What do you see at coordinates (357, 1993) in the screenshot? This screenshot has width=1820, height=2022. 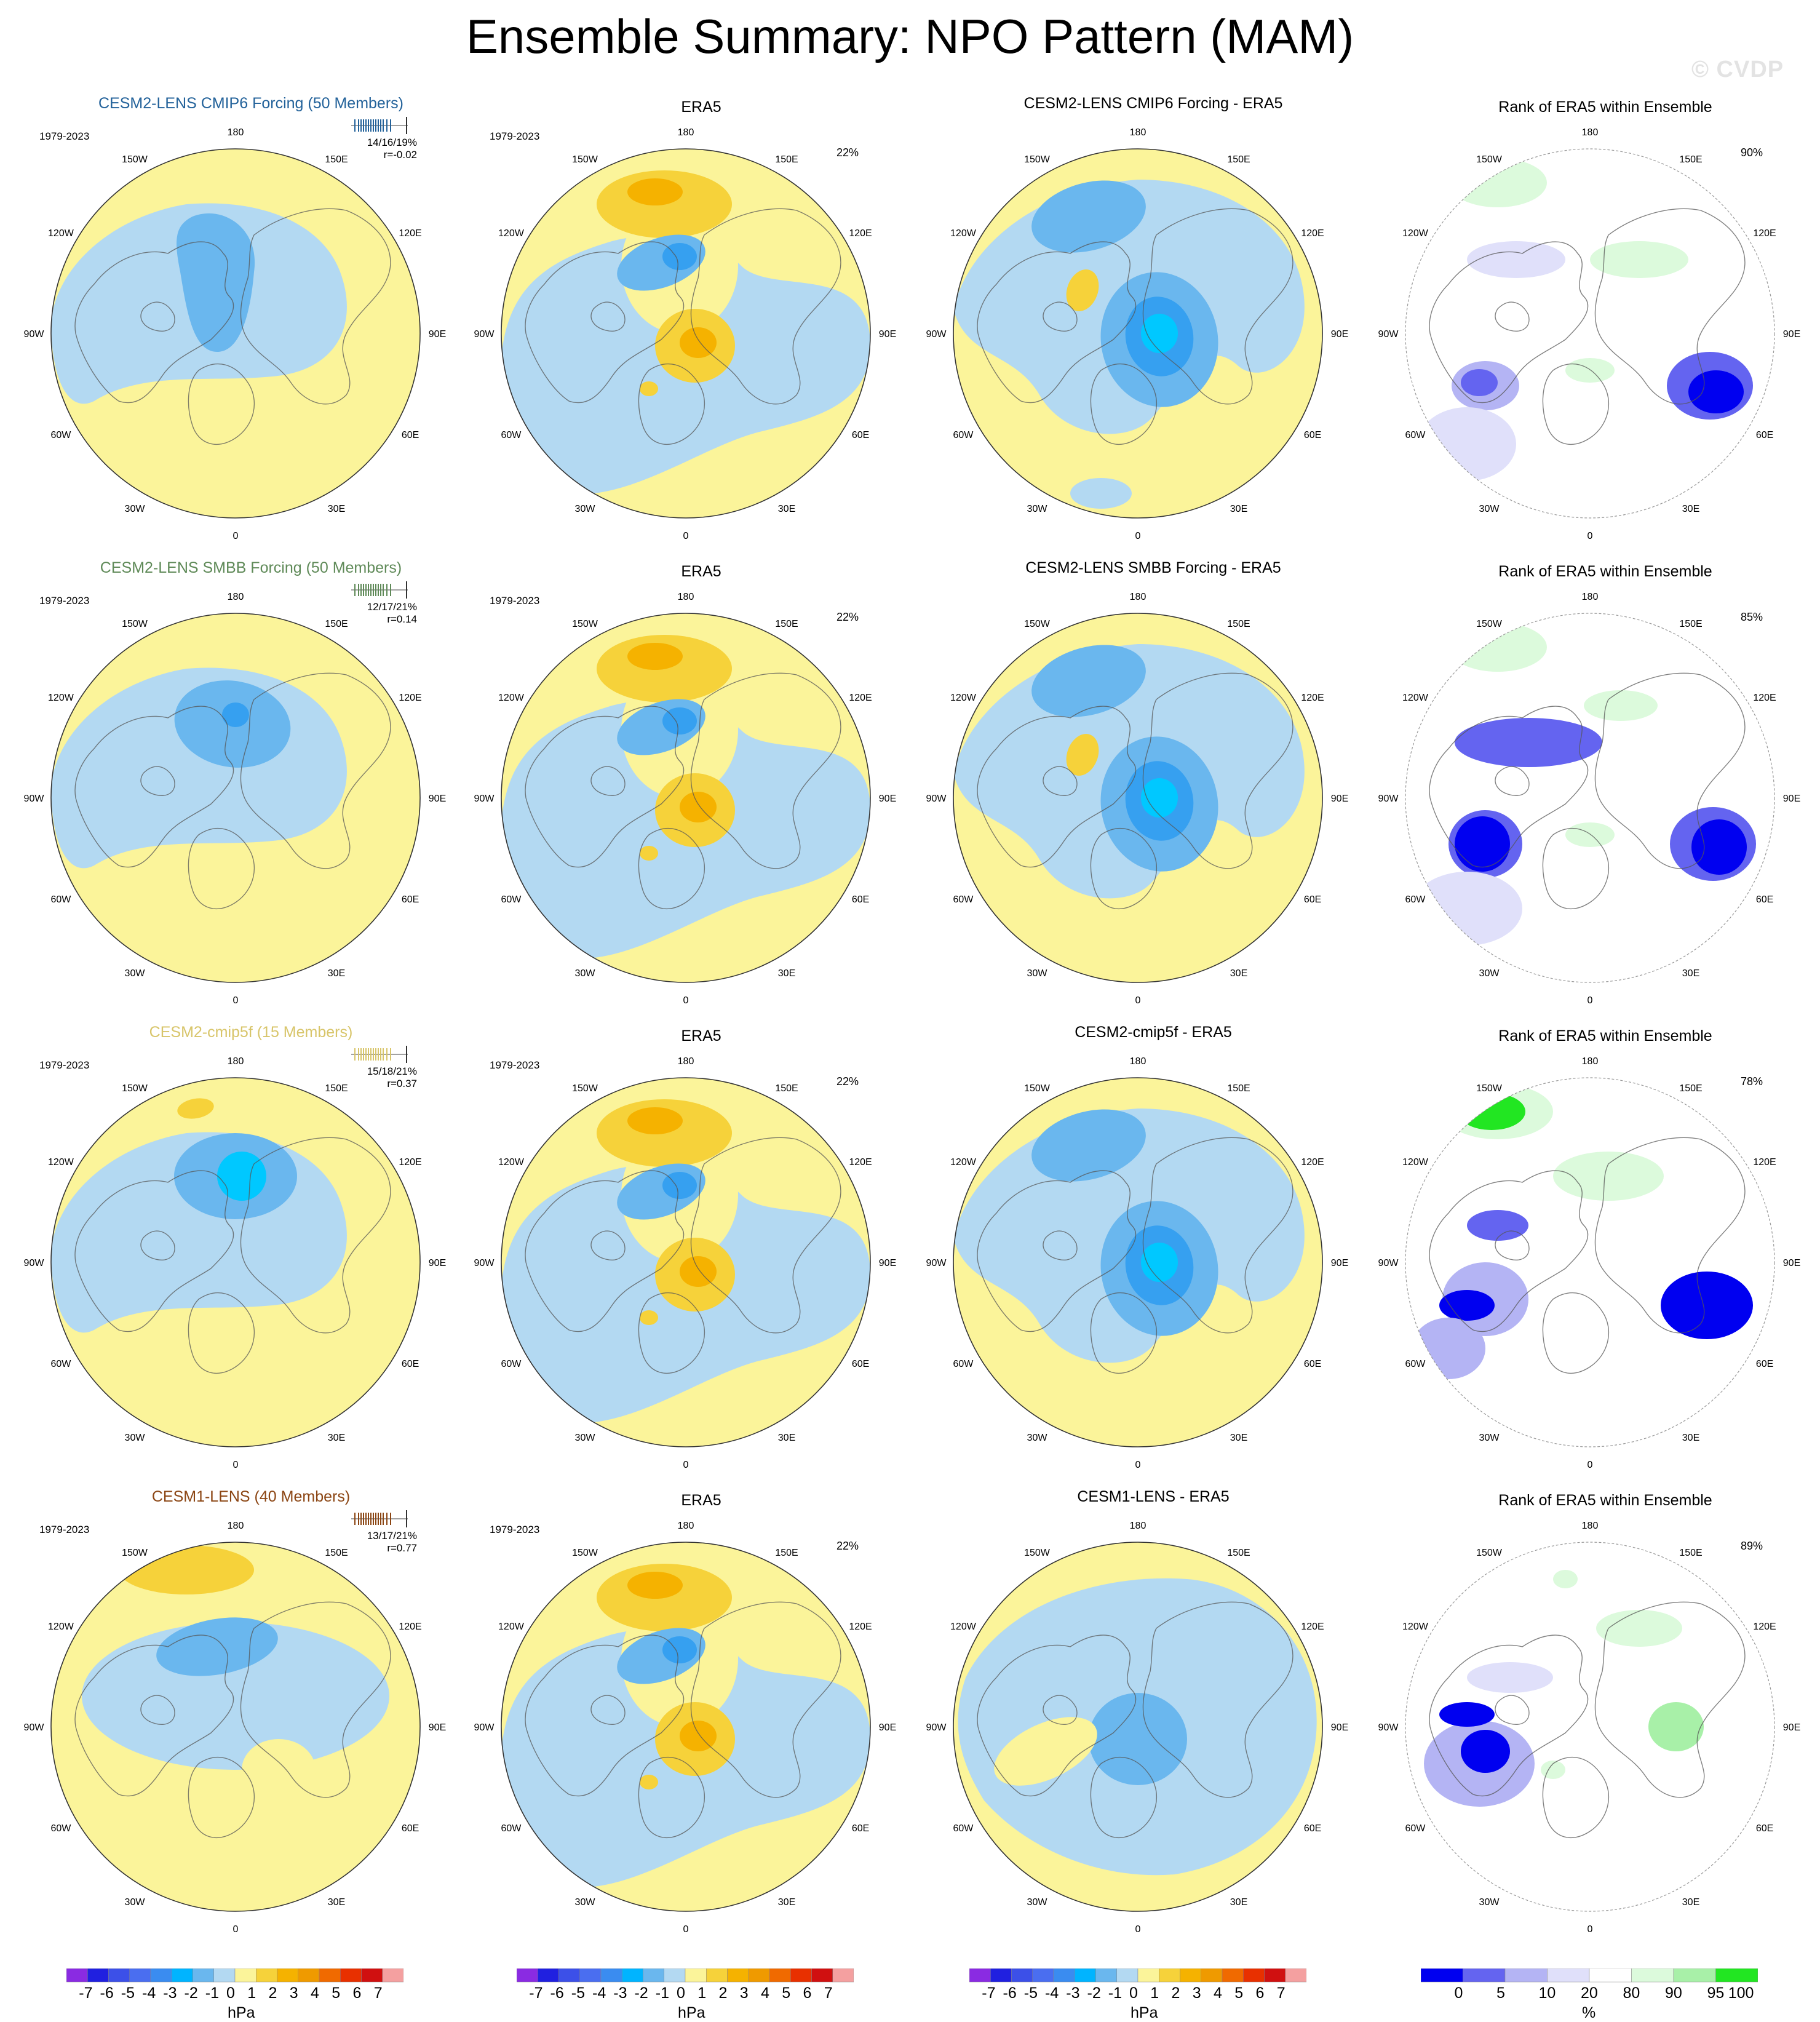 I see `colorbar-tick-label: 6` at bounding box center [357, 1993].